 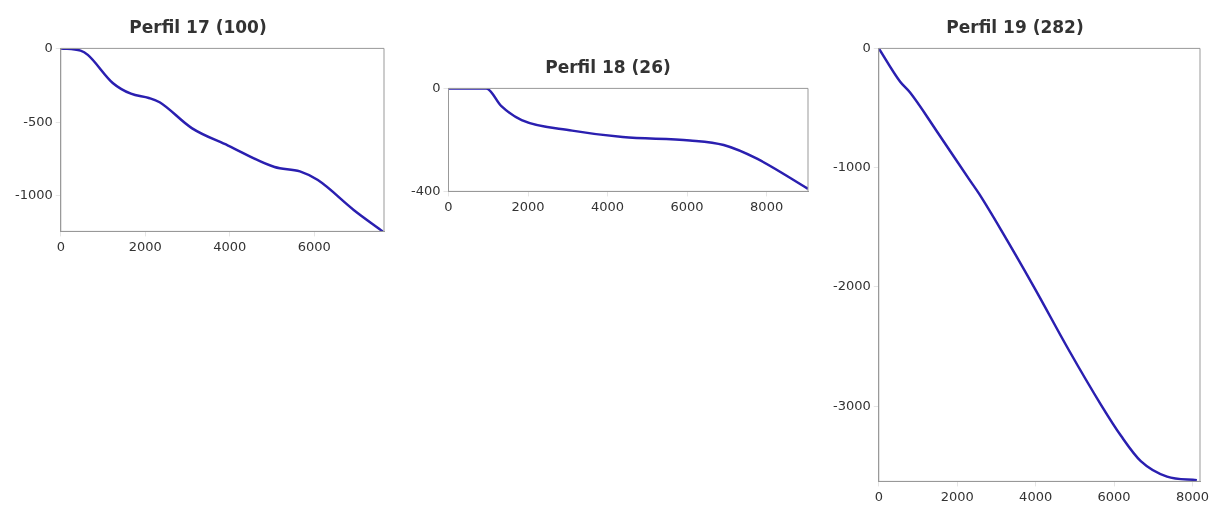 What do you see at coordinates (1015, 26) in the screenshot?
I see `chart-title: Perfil 19 (282)` at bounding box center [1015, 26].